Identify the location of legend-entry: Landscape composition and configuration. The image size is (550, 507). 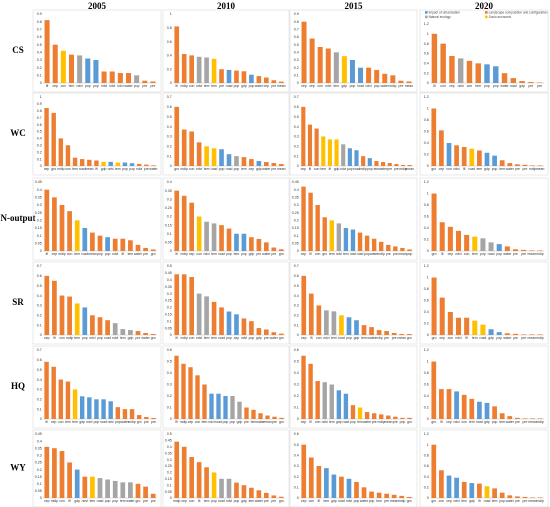
(518, 13).